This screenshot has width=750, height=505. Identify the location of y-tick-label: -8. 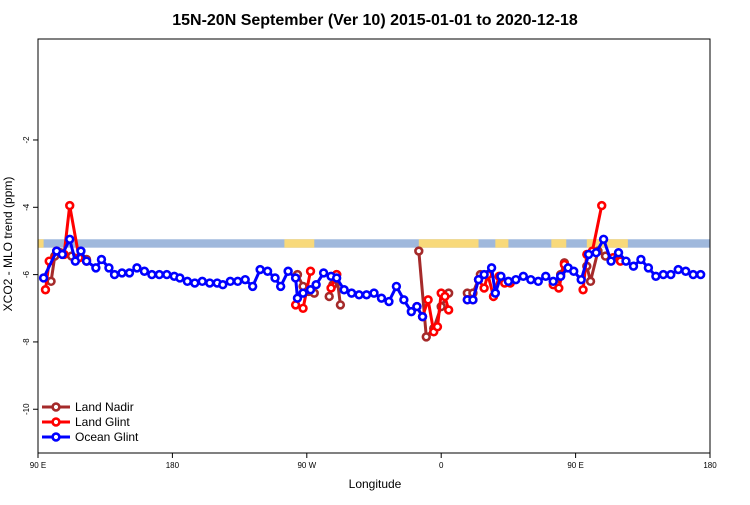
(26, 342).